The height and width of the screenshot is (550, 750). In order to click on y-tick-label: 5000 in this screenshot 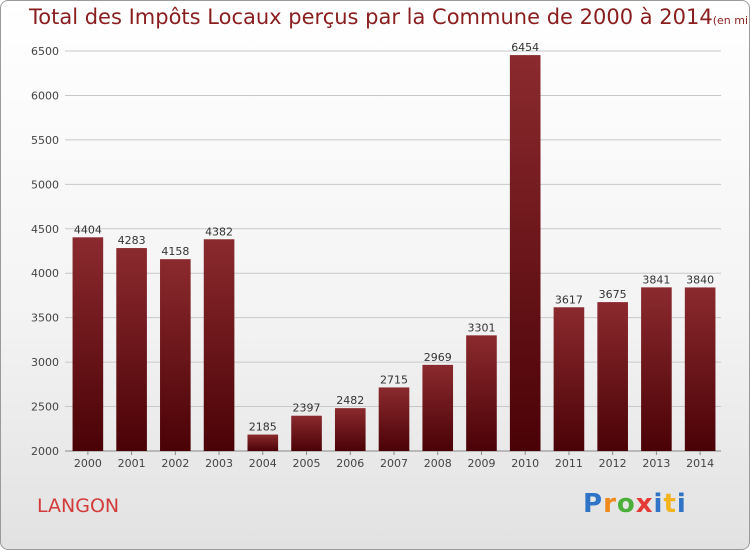, I will do `click(45, 184)`.